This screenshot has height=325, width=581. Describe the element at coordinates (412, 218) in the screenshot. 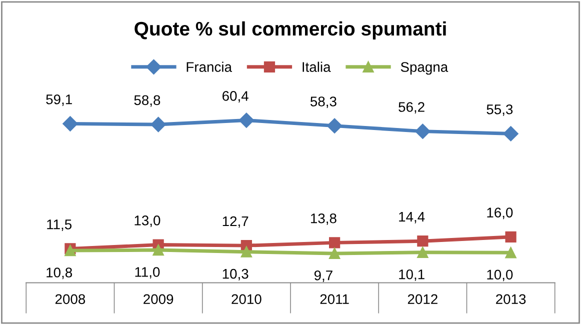

I see `data-label: 14,4` at that location.